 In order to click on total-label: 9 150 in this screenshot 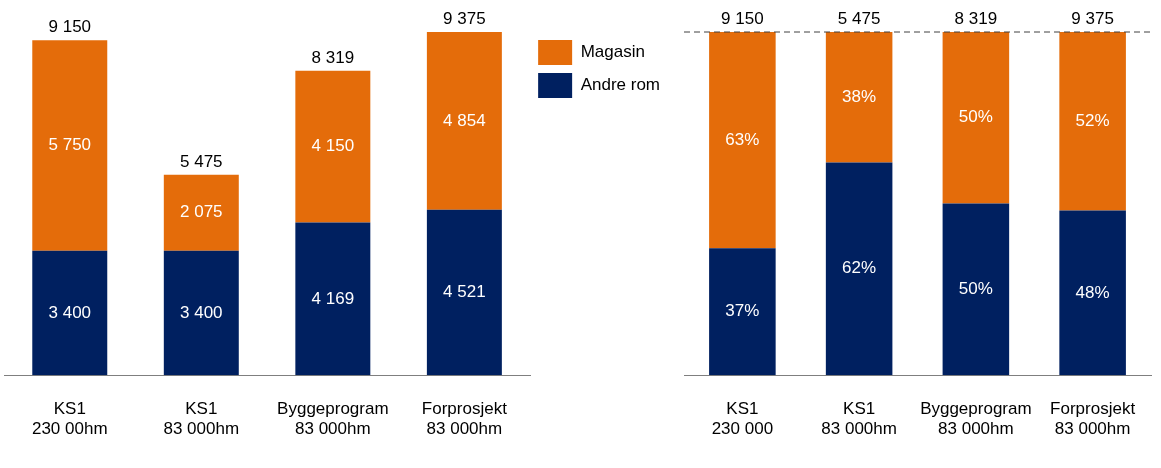, I will do `click(70, 27)`.